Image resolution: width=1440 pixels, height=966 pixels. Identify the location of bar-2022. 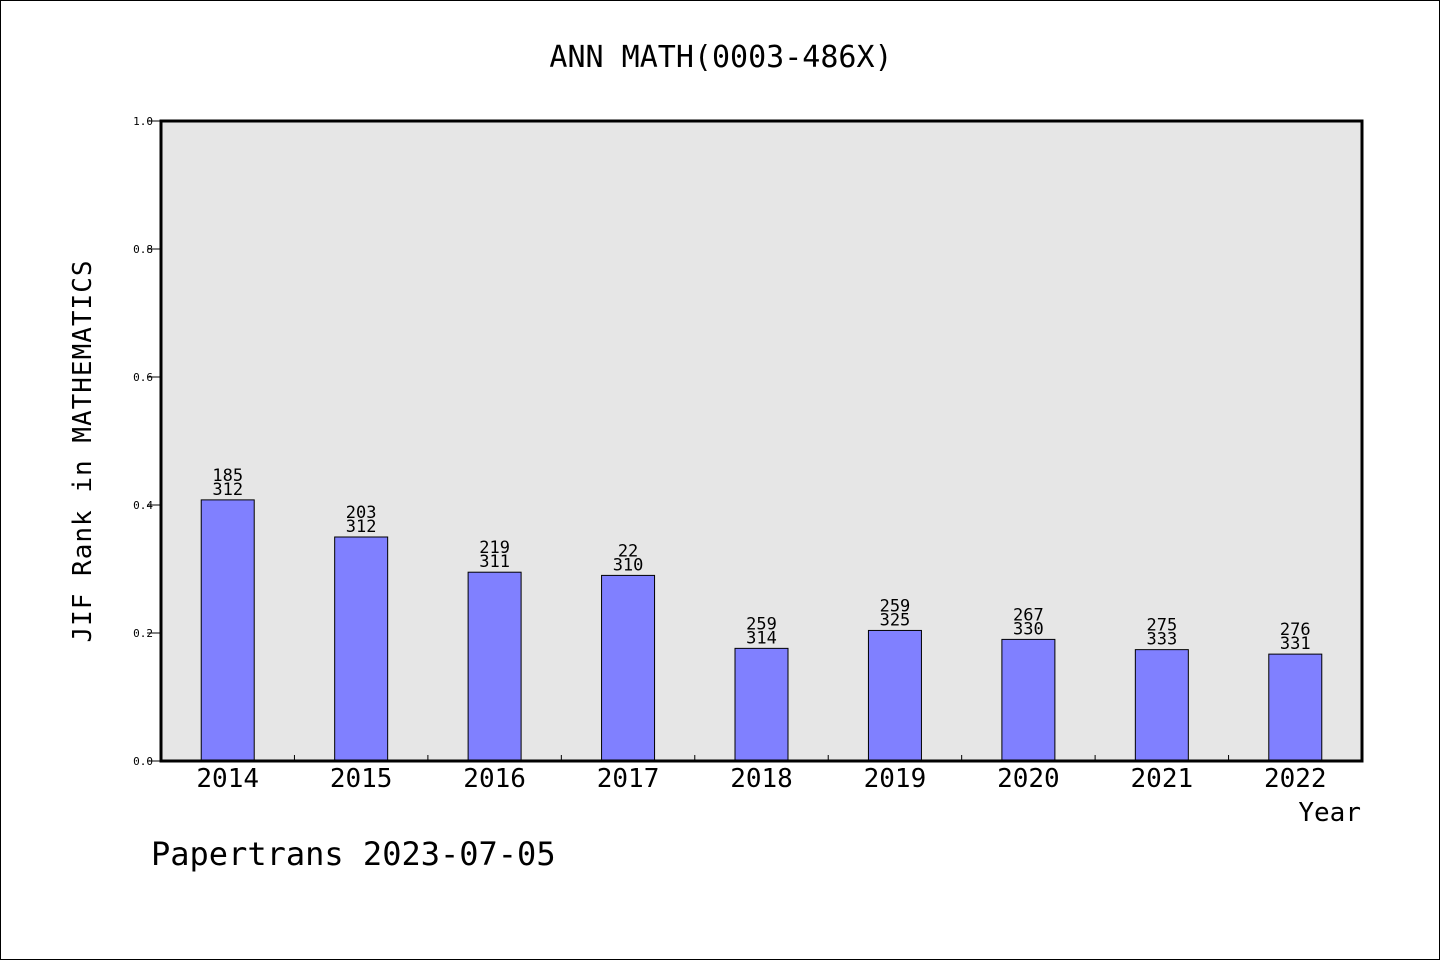
(1295, 707).